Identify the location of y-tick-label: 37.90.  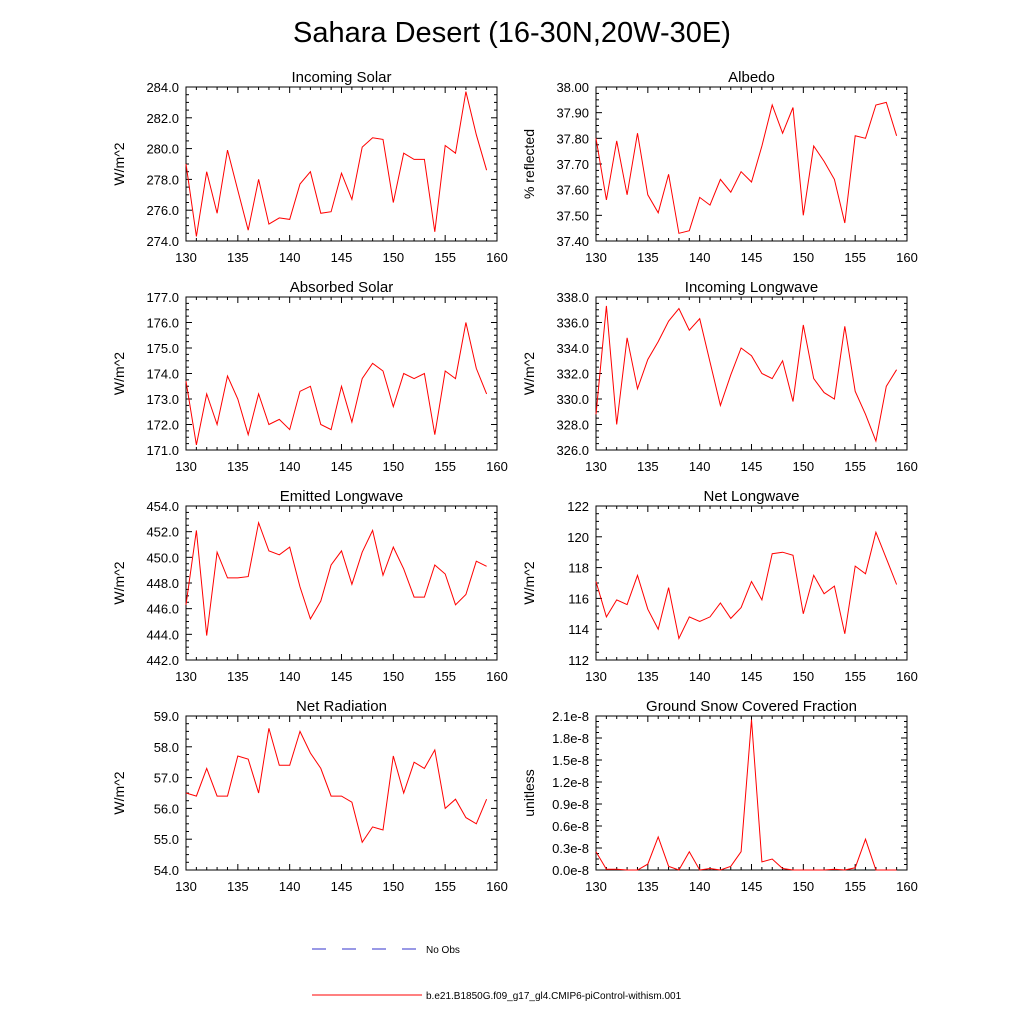
(572, 113).